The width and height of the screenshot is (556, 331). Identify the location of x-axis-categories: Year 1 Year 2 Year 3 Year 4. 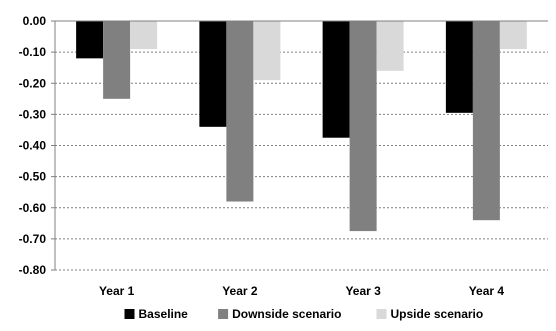
(301, 291).